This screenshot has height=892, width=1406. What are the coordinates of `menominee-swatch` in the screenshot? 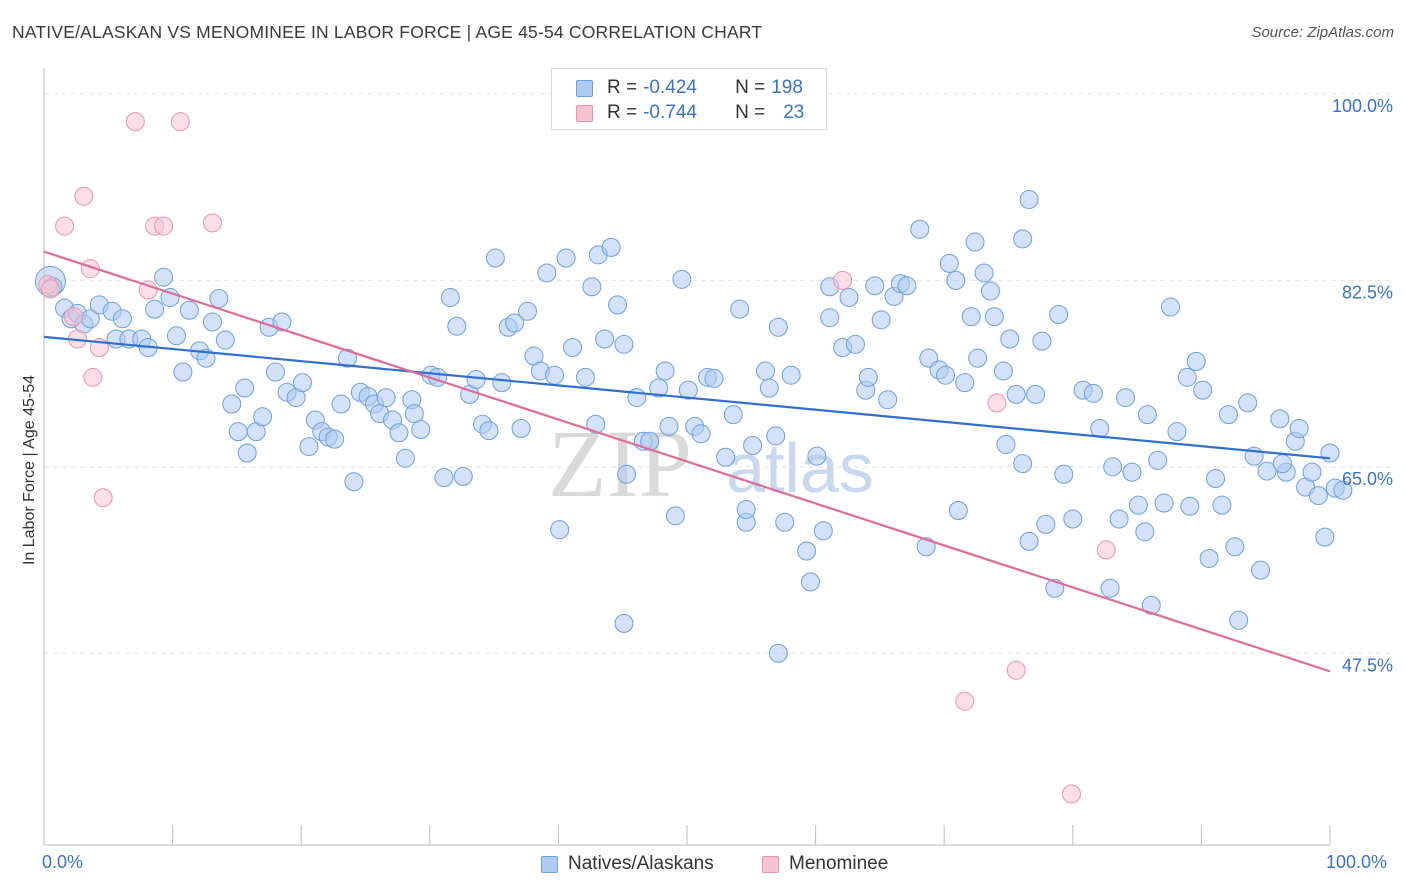 It's located at (584, 113).